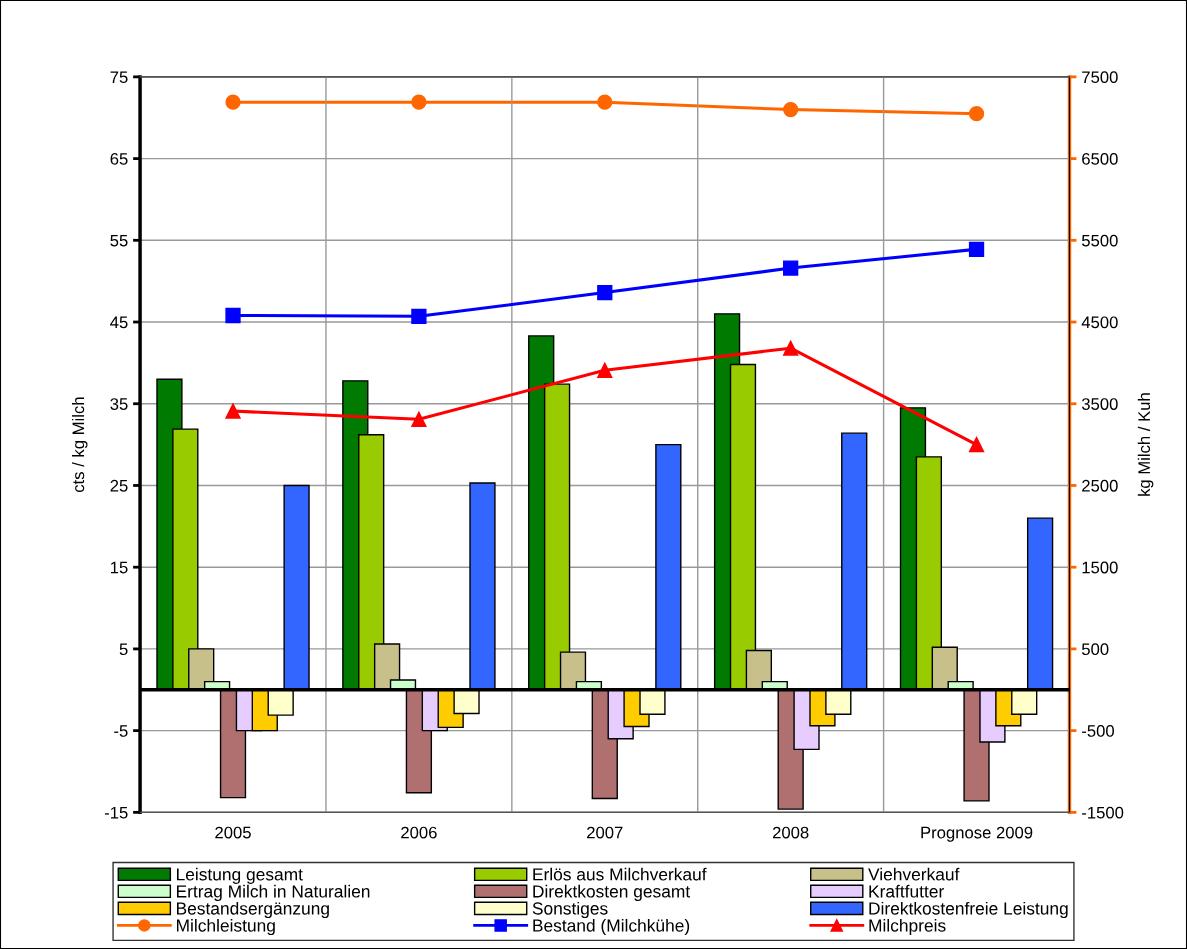  Describe the element at coordinates (121, 731) in the screenshot. I see `y-tick-label: -5` at that location.